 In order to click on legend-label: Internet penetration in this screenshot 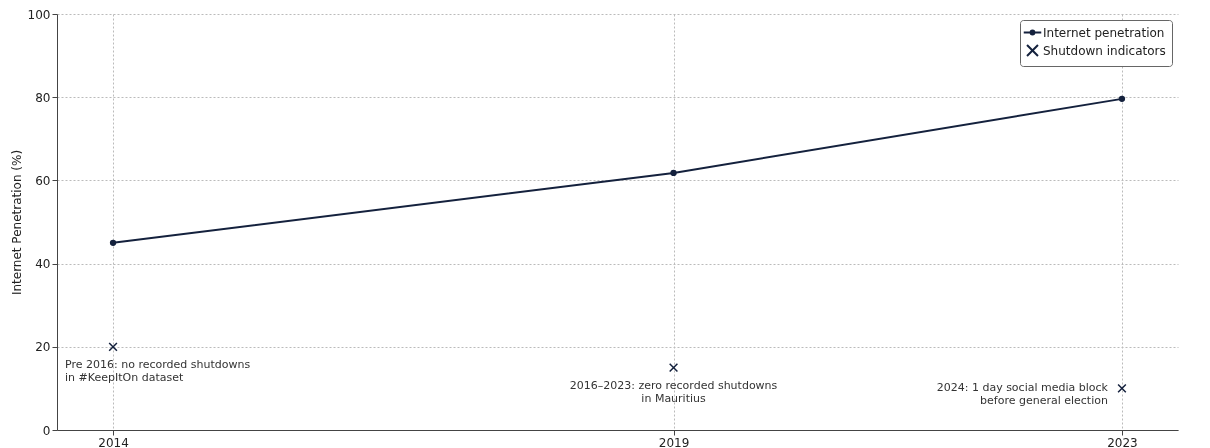, I will do `click(1104, 32)`.